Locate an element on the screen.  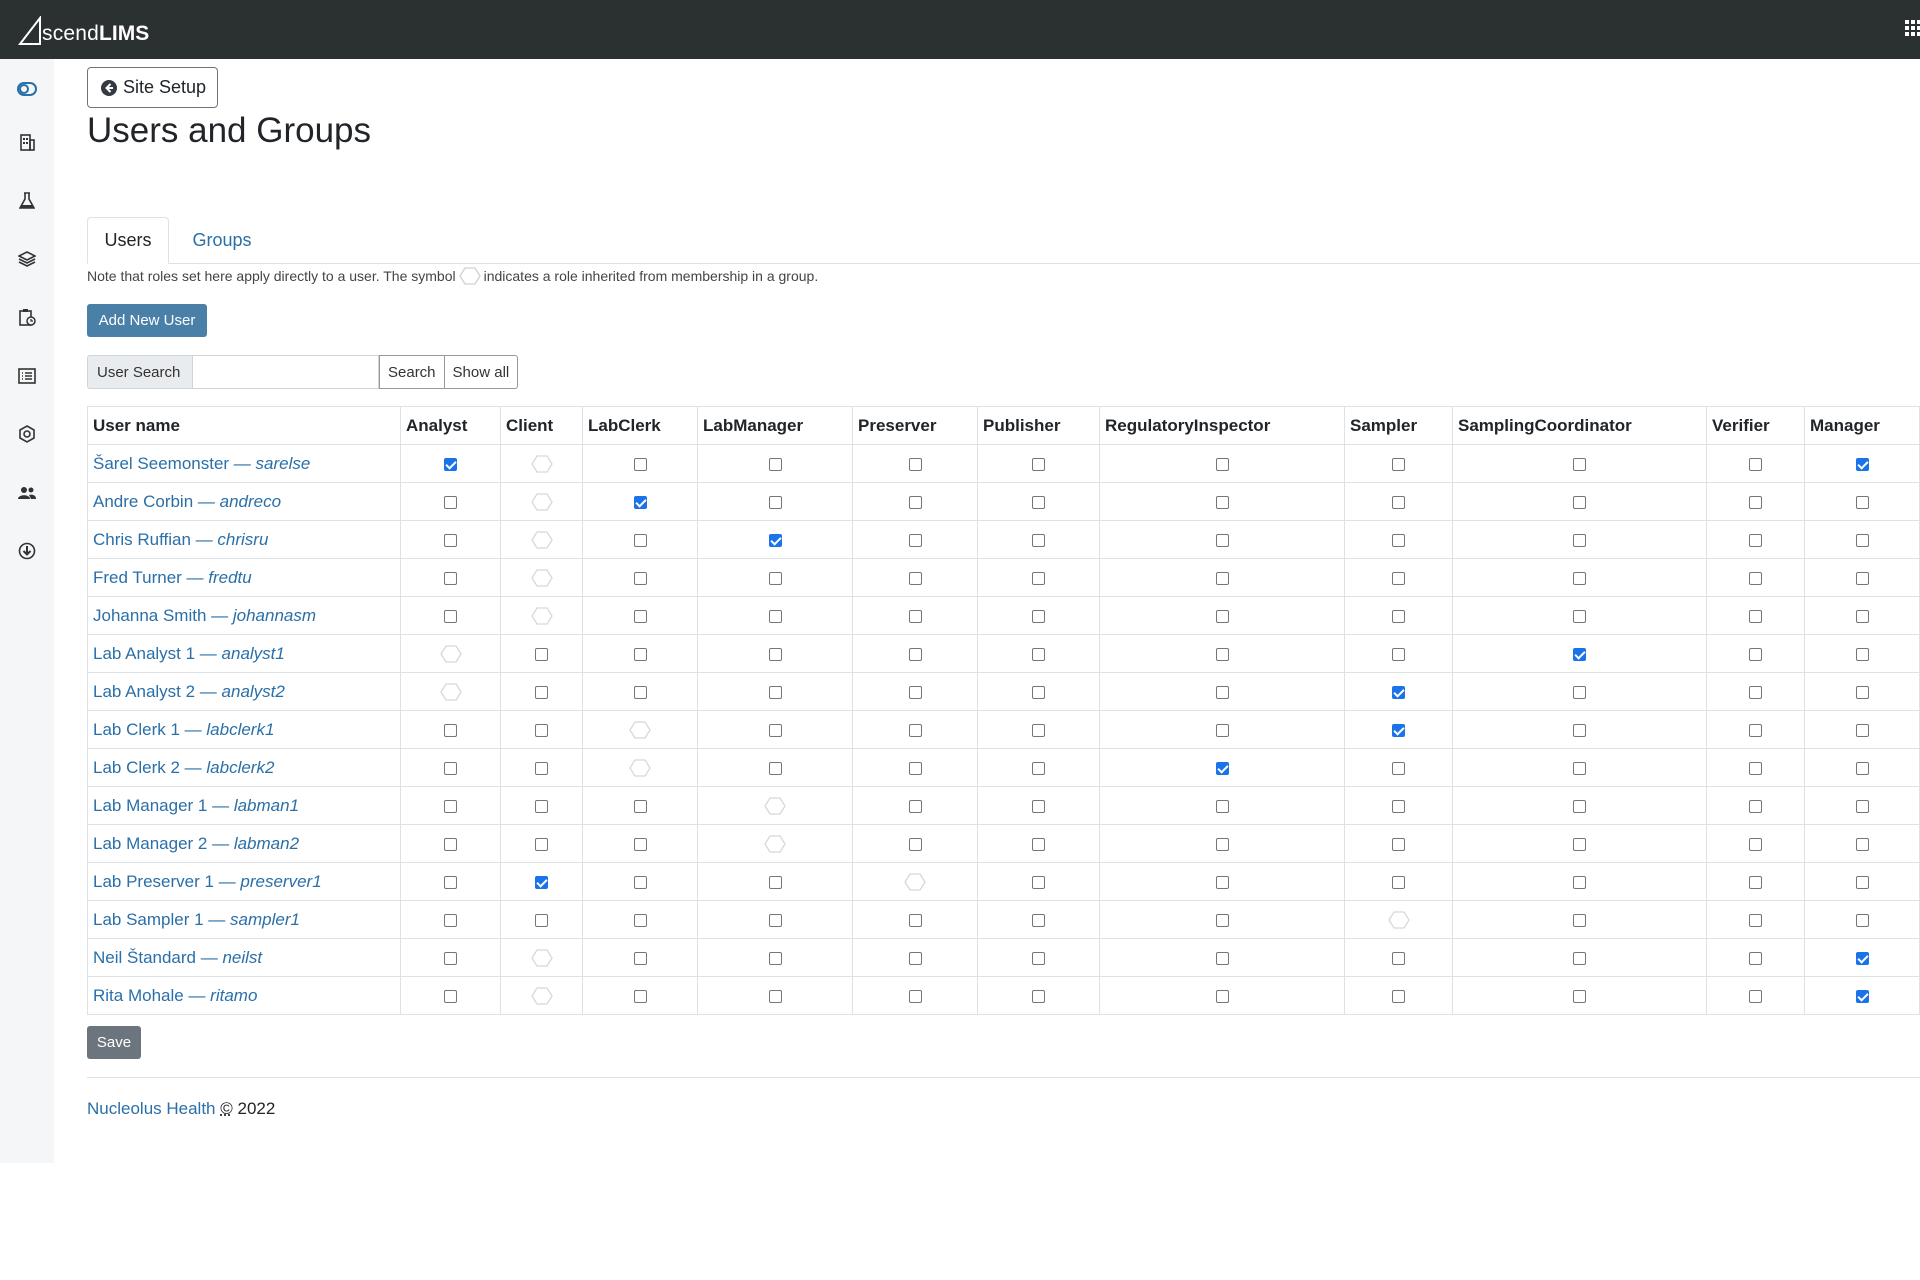
user-name-cell: Rita Mohale — ritamo is located at coordinates (244, 996).